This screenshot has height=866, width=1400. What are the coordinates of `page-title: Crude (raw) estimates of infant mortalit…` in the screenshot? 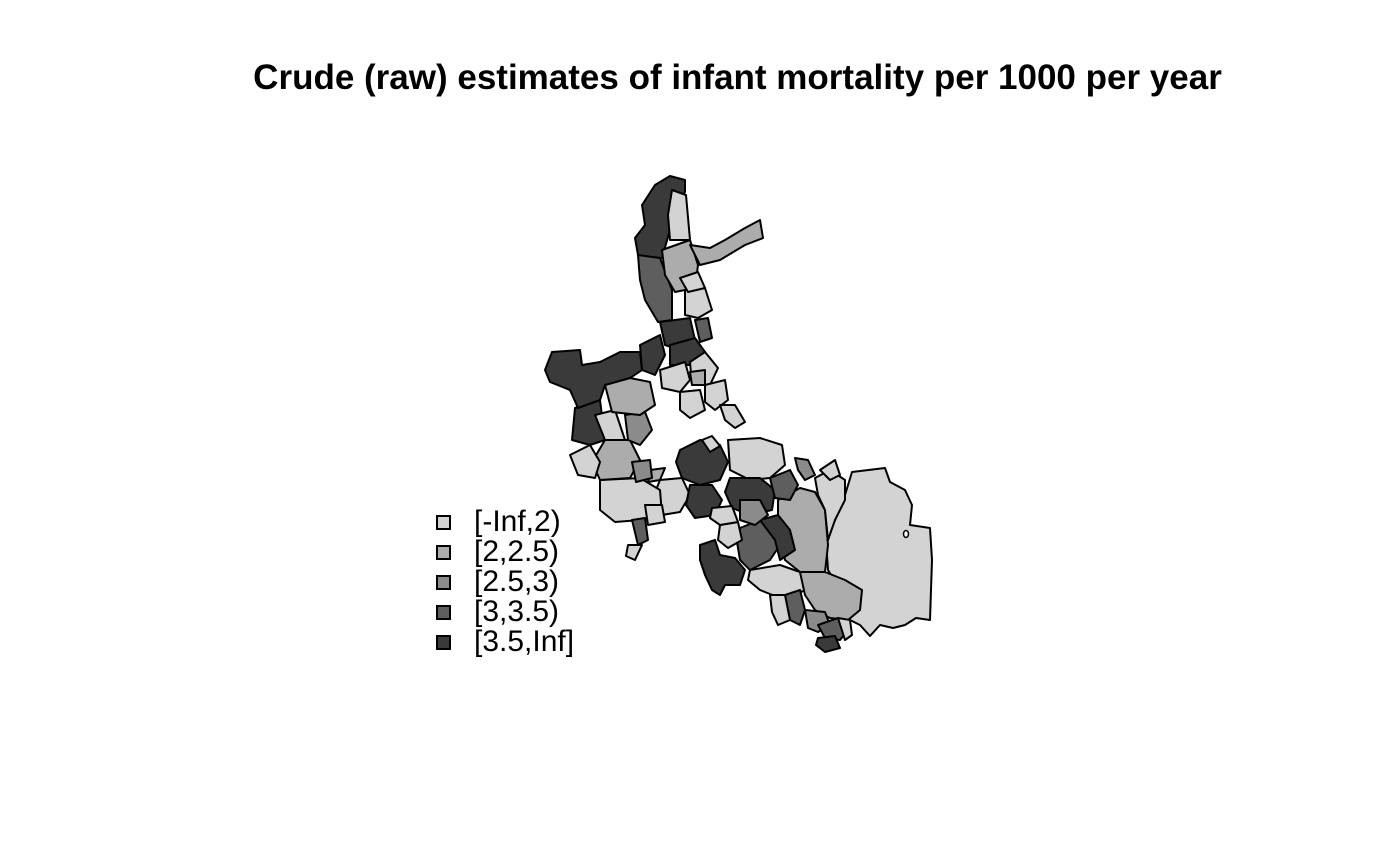 It's located at (737, 77).